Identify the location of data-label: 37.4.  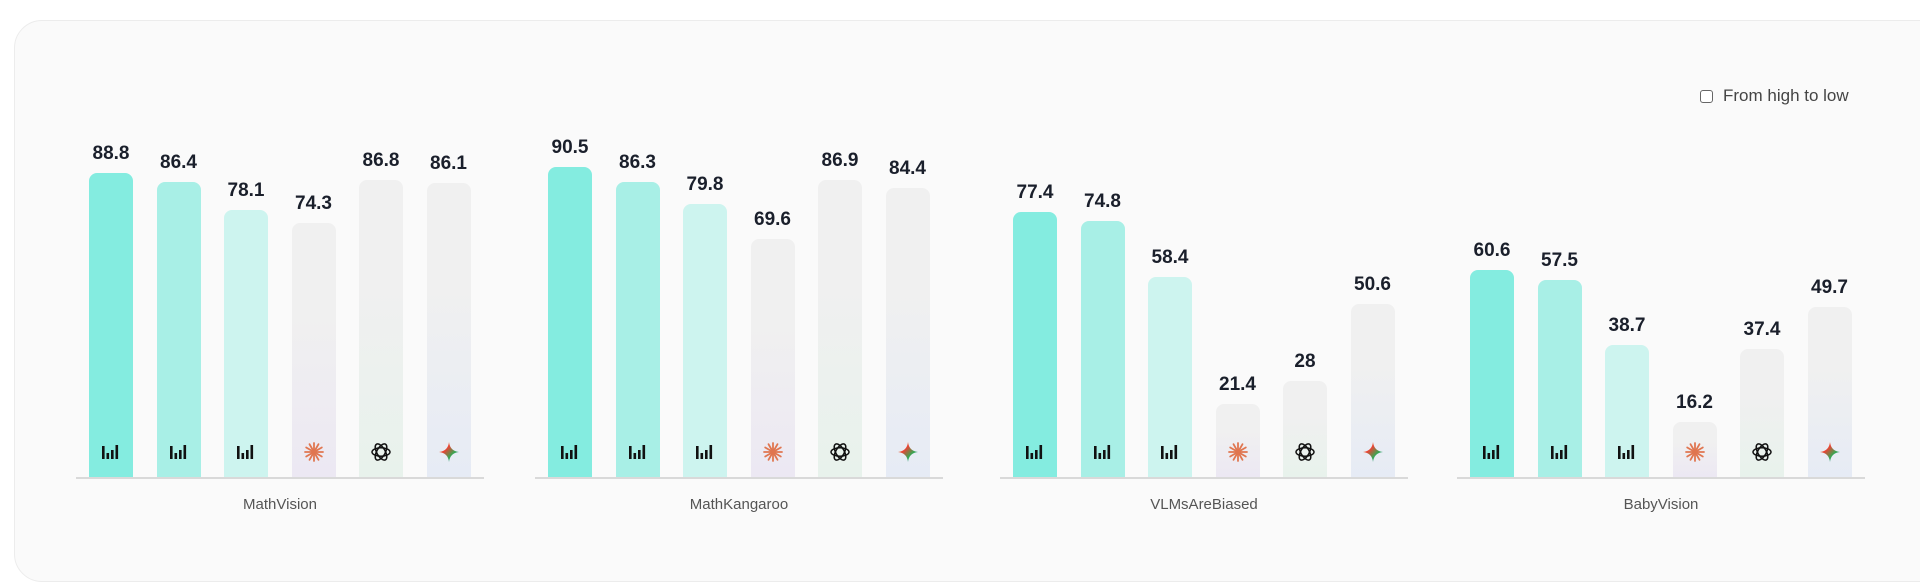
(1762, 330).